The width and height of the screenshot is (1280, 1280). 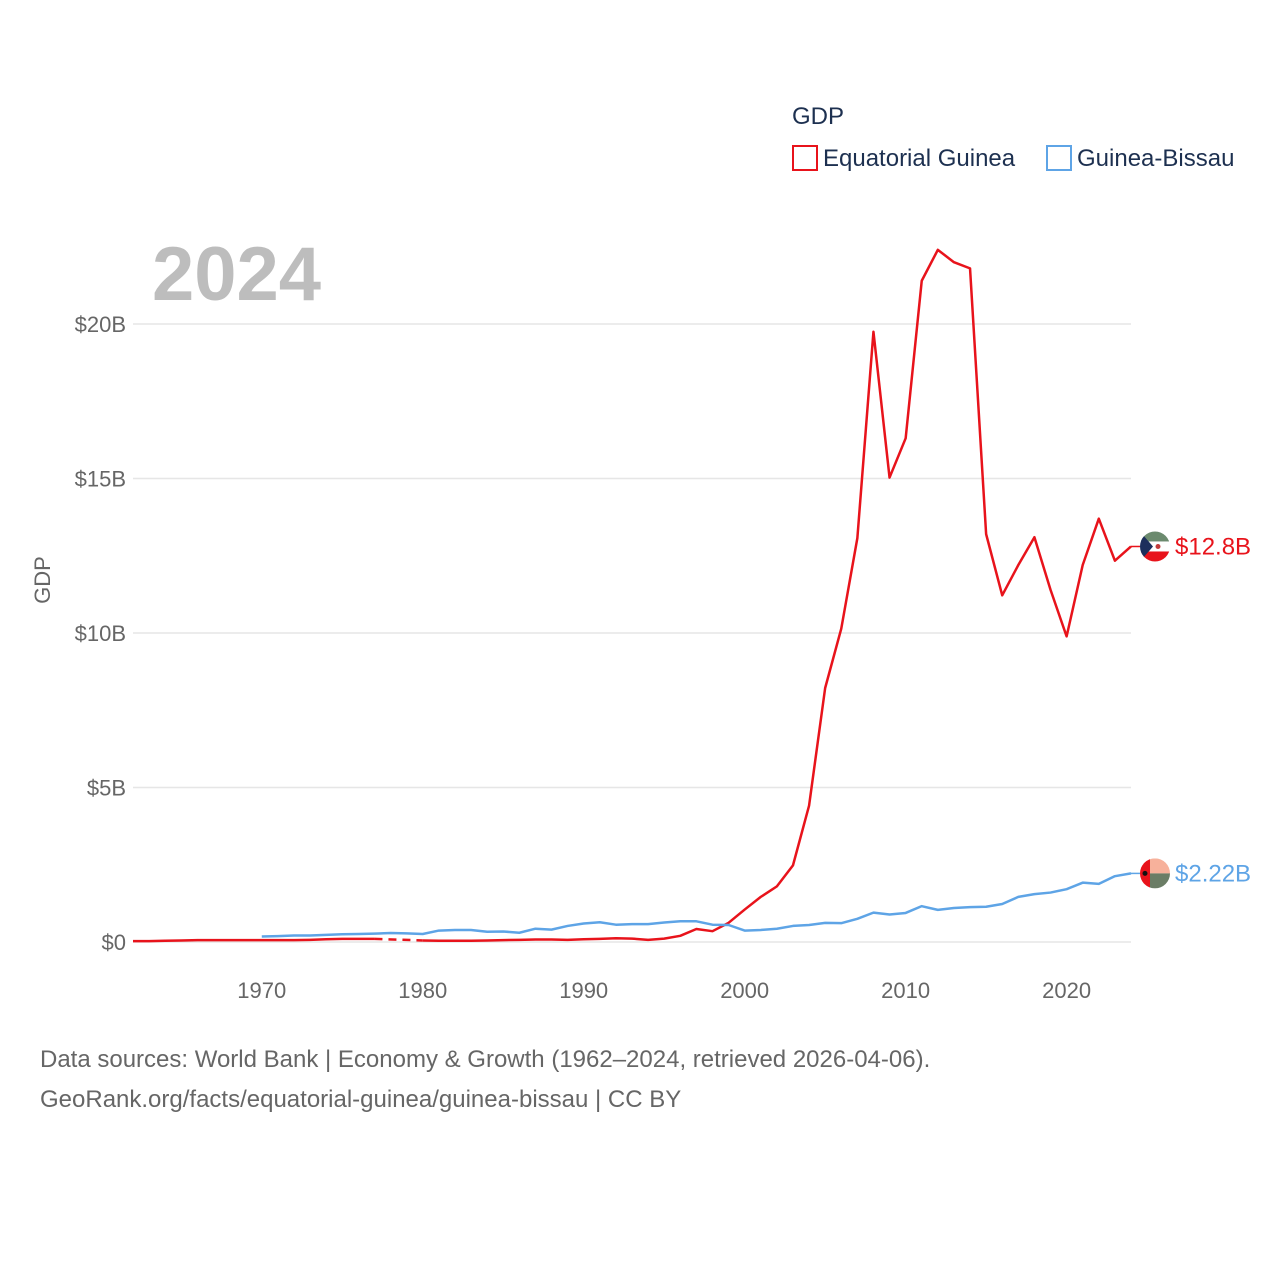 What do you see at coordinates (100, 479) in the screenshot?
I see `y-tick-label-3: $15B` at bounding box center [100, 479].